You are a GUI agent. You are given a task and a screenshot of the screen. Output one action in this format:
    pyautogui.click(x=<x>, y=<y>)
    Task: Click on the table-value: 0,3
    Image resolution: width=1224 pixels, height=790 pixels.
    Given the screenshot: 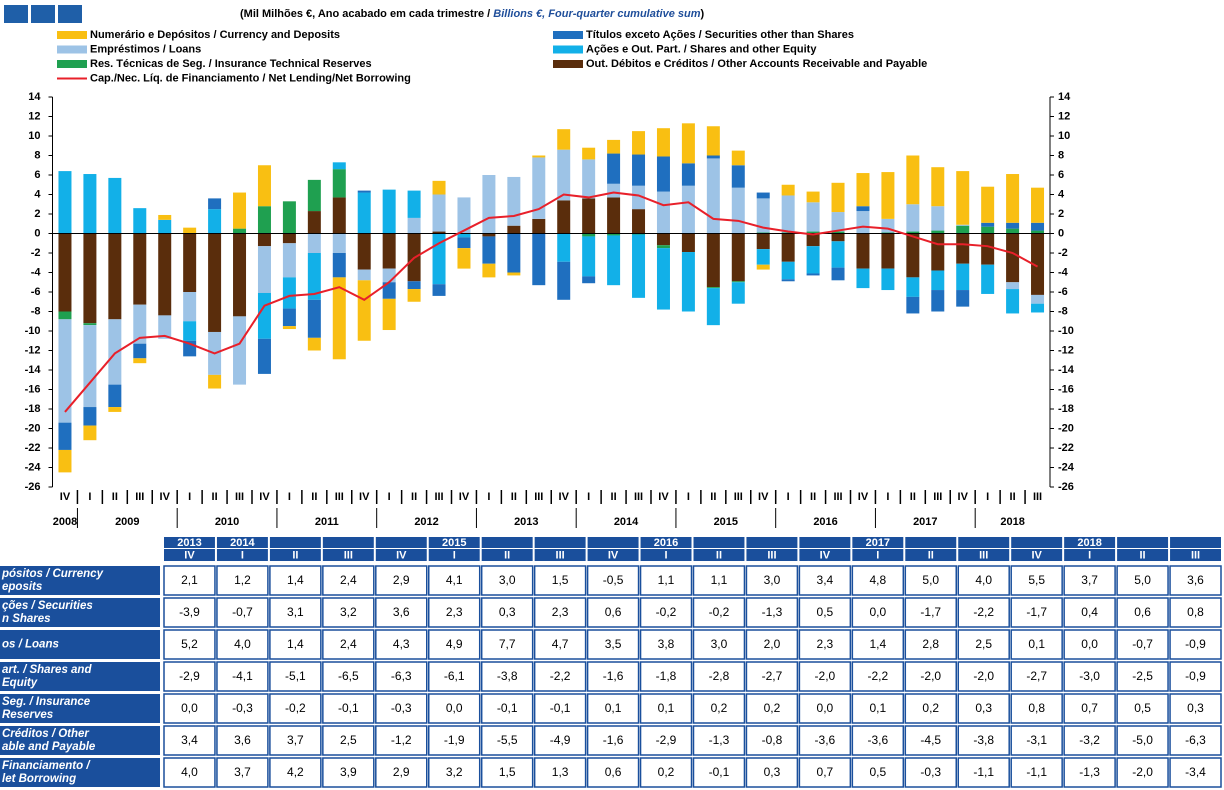 What is the action you would take?
    pyautogui.click(x=1195, y=708)
    